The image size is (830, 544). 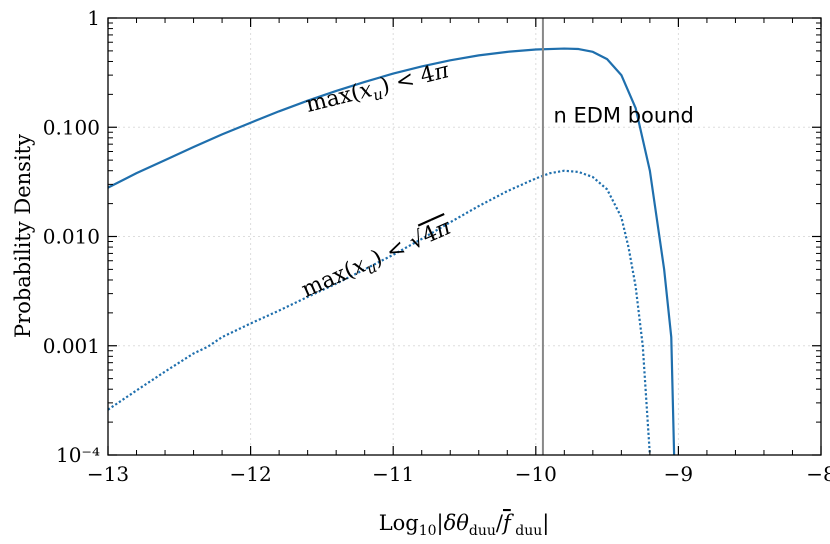 What do you see at coordinates (71, 237) in the screenshot?
I see `y-tick-label: 0.010` at bounding box center [71, 237].